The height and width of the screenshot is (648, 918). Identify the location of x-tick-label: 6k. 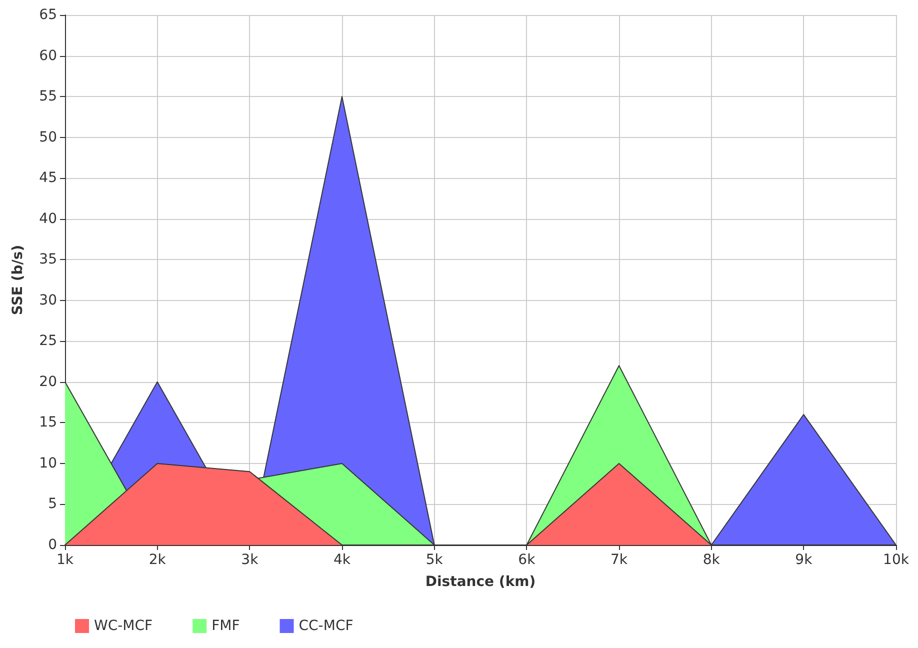
(527, 560).